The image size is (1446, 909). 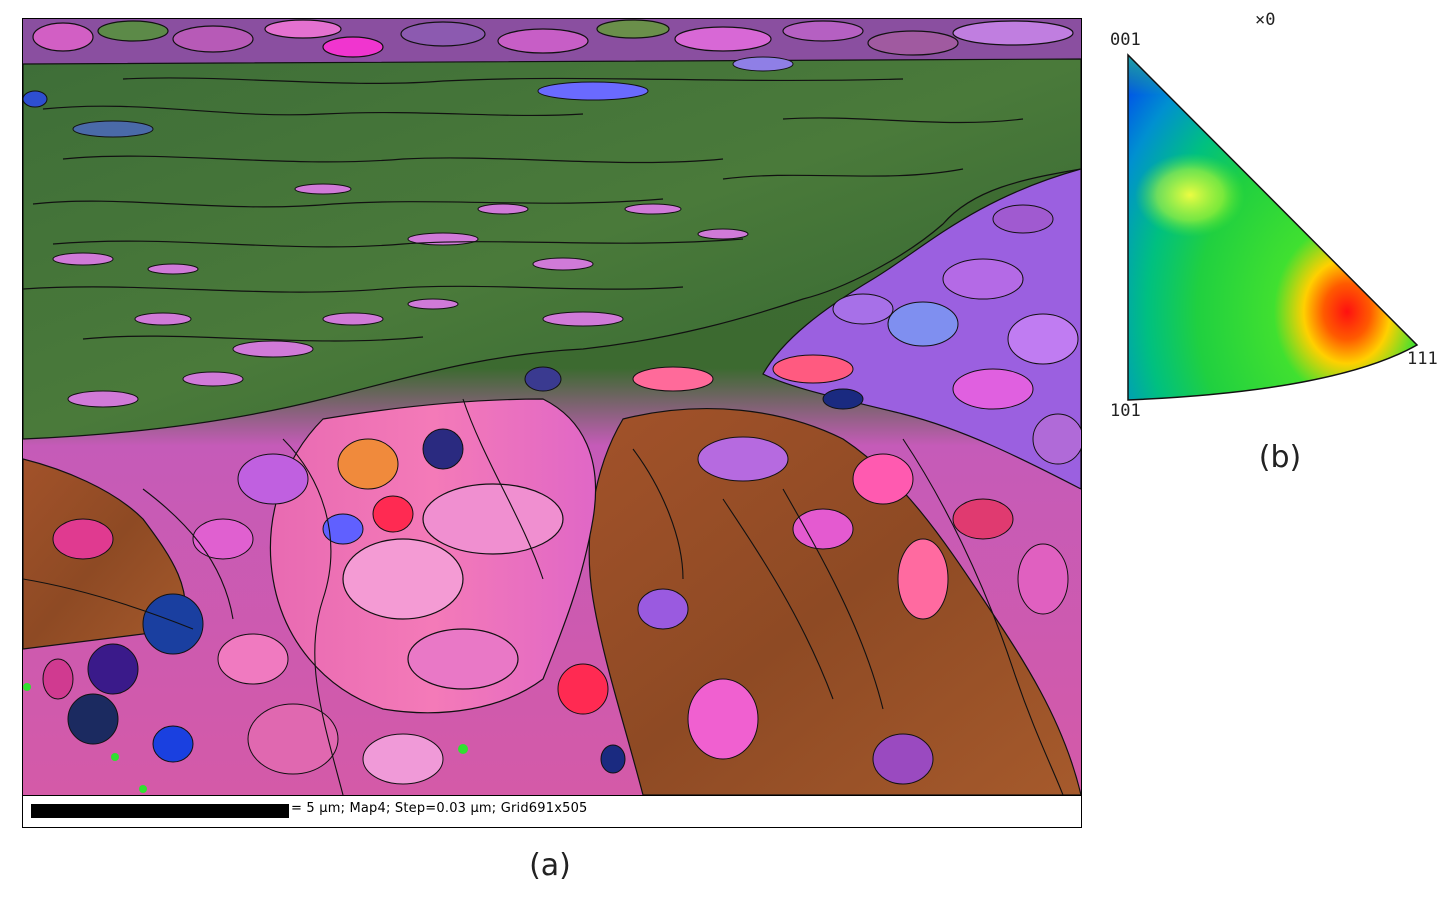 What do you see at coordinates (1125, 411) in the screenshot?
I see `ipf-corner-101: 101` at bounding box center [1125, 411].